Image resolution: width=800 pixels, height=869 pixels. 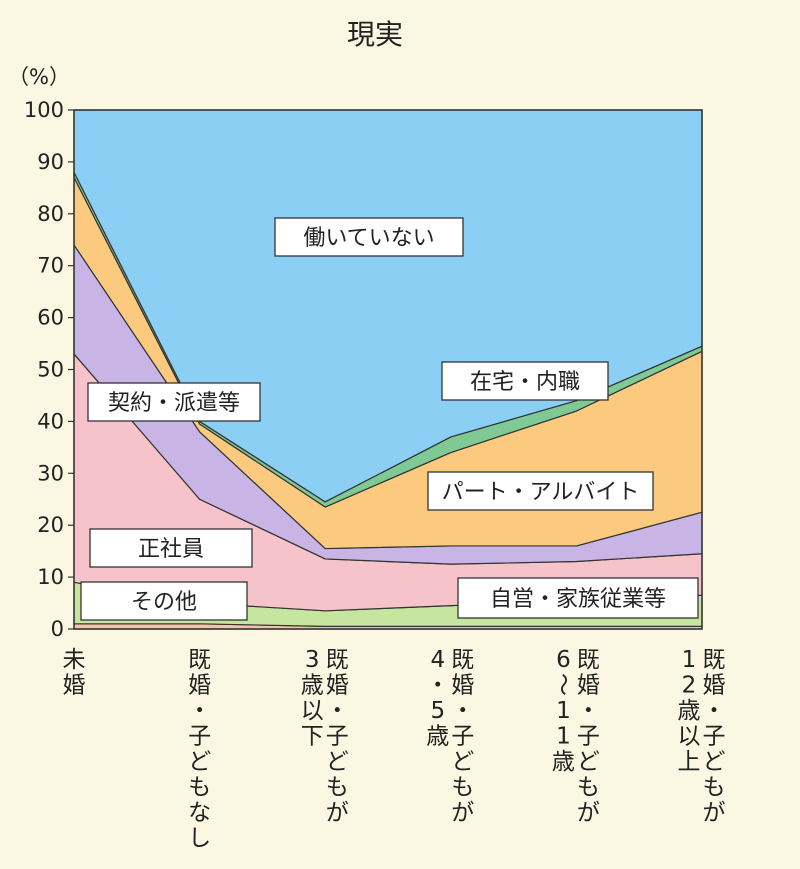 What do you see at coordinates (689, 762) in the screenshot?
I see `x-label-char: 上` at bounding box center [689, 762].